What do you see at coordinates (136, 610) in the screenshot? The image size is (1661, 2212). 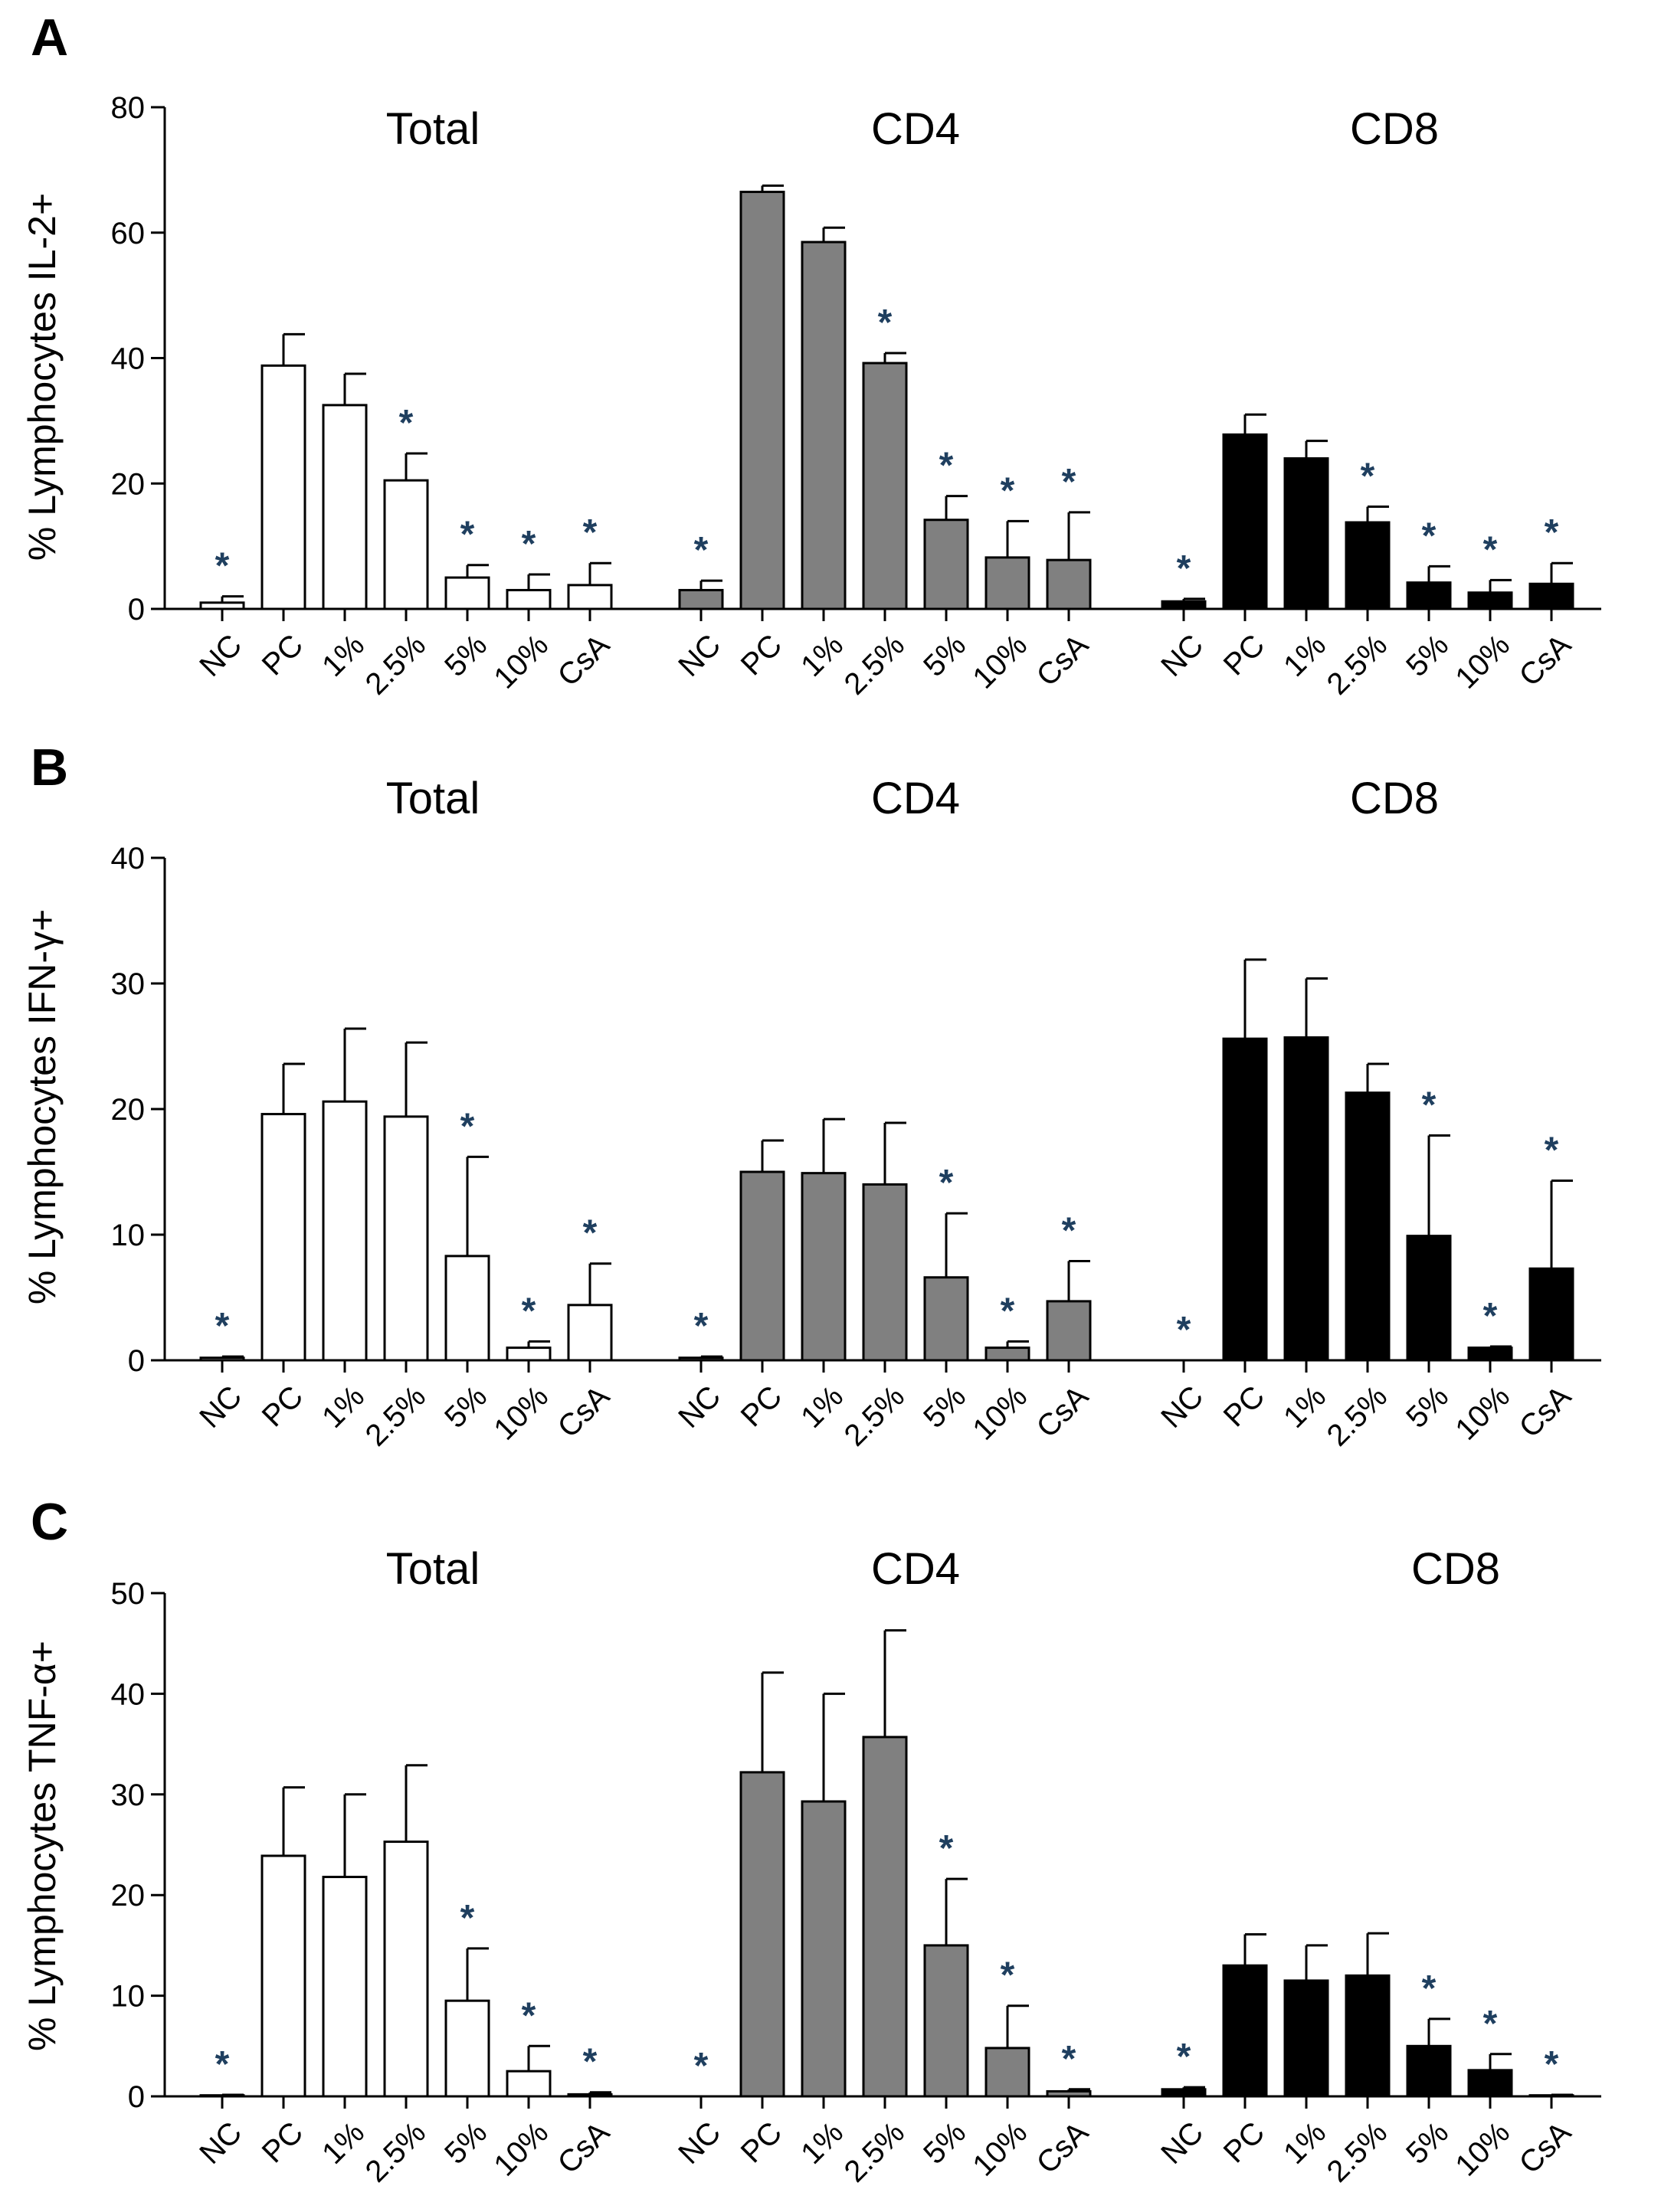 I see `y-tick-label: 0` at bounding box center [136, 610].